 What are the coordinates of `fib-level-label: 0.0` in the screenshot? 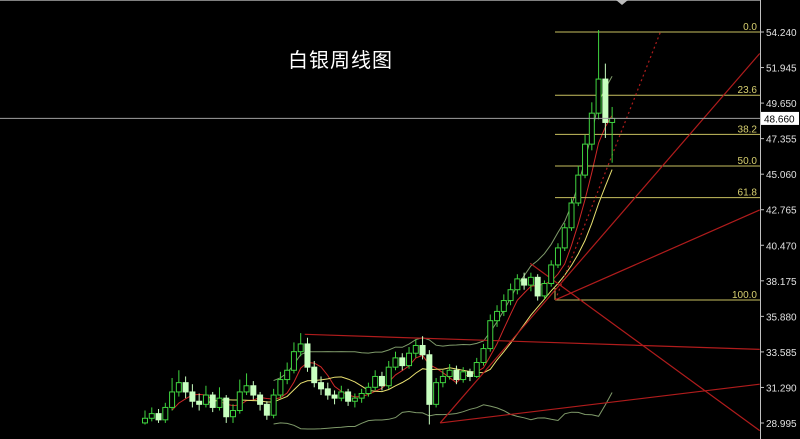 It's located at (750, 27).